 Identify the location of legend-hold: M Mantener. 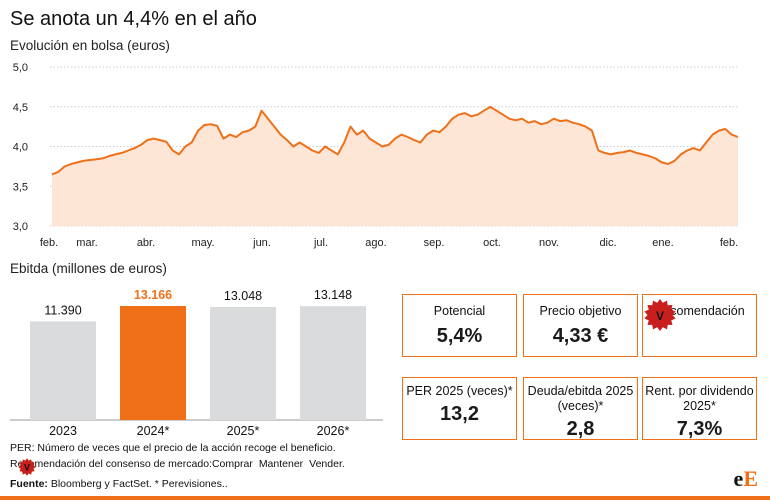
(161, 467).